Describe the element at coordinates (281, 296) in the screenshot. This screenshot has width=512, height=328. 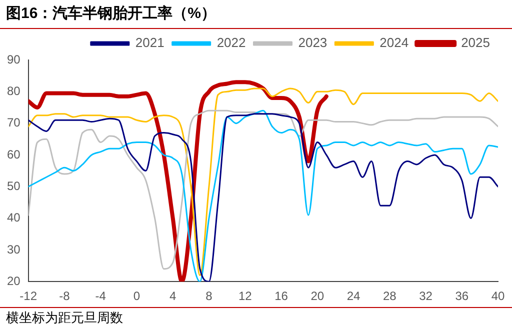
I see `x-tick-label: 16` at that location.